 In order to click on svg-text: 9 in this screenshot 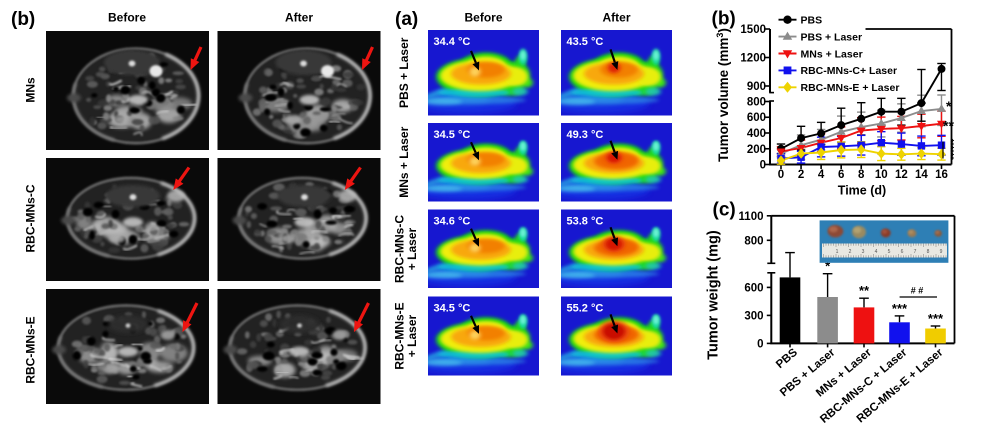, I will do `click(941, 252)`.